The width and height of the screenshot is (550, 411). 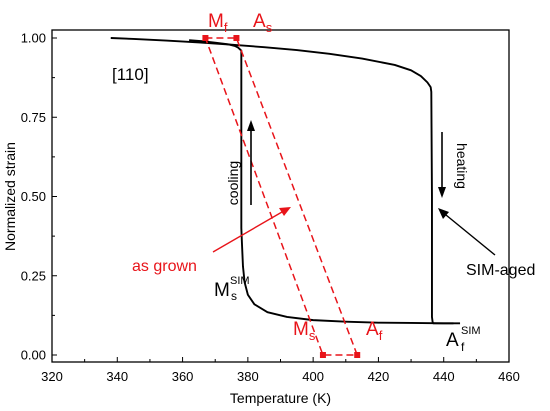 I want to click on as-grown-arrow-head, so click(x=285, y=211).